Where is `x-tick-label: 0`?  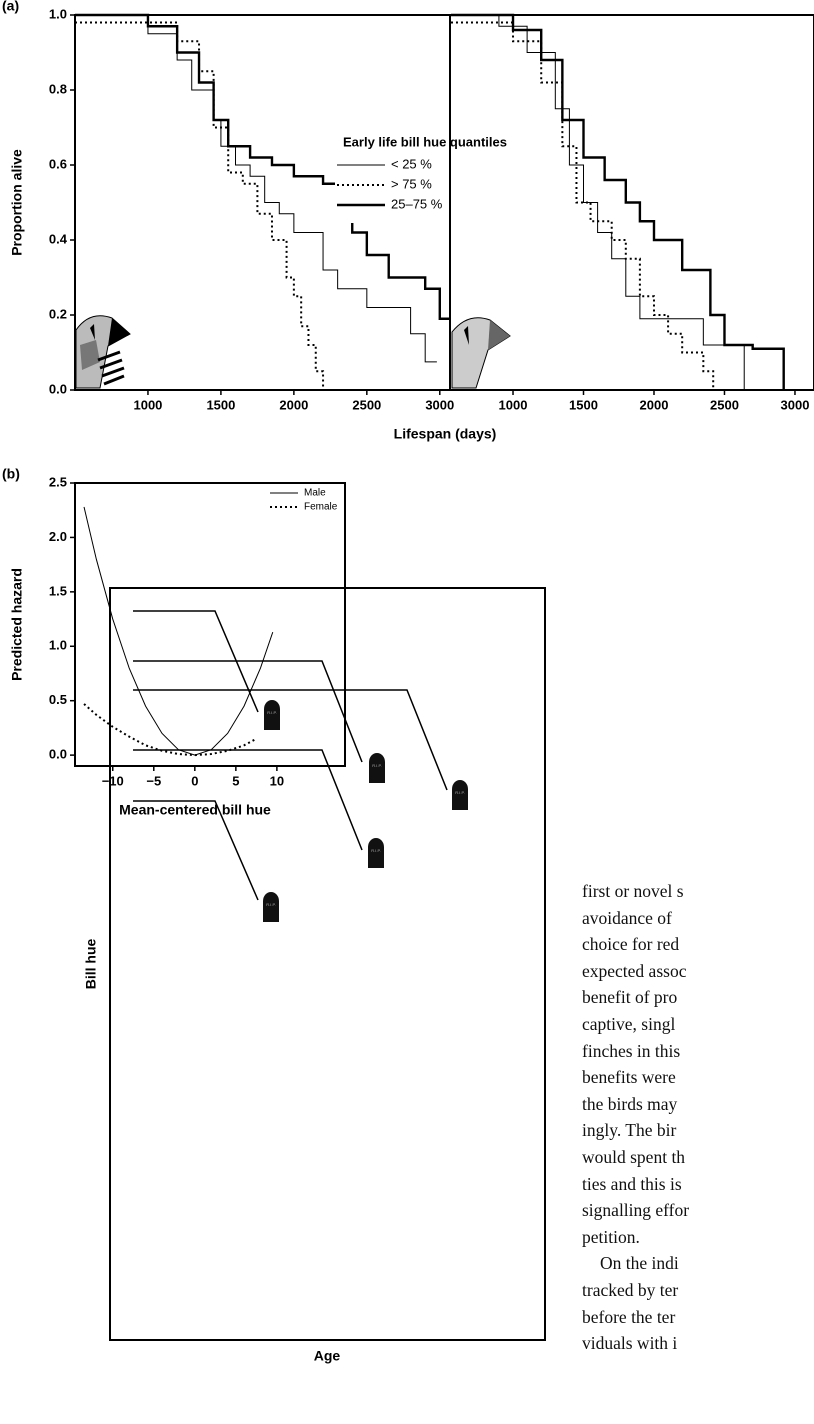
x-tick-label: 0 is located at coordinates (194, 780).